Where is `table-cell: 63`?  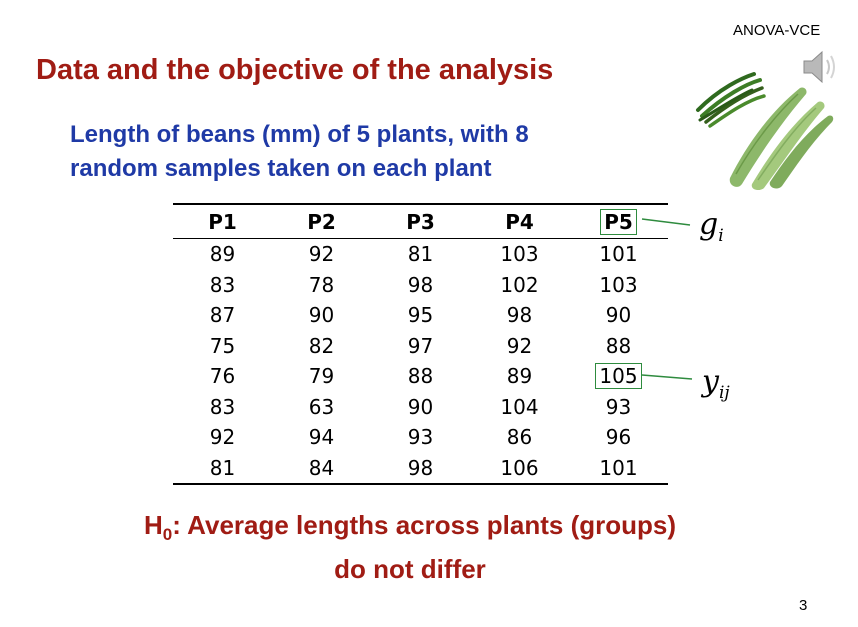 table-cell: 63 is located at coordinates (321, 406).